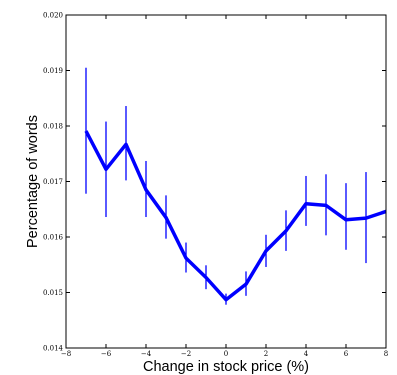 Image resolution: width=397 pixels, height=375 pixels. Describe the element at coordinates (66, 354) in the screenshot. I see `x-tick-label: −8` at that location.